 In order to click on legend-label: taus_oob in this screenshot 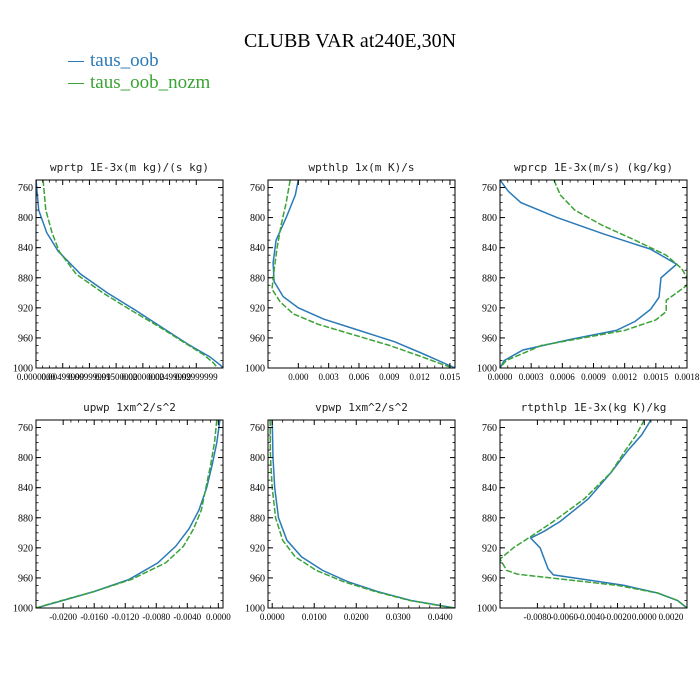, I will do `click(124, 60)`.